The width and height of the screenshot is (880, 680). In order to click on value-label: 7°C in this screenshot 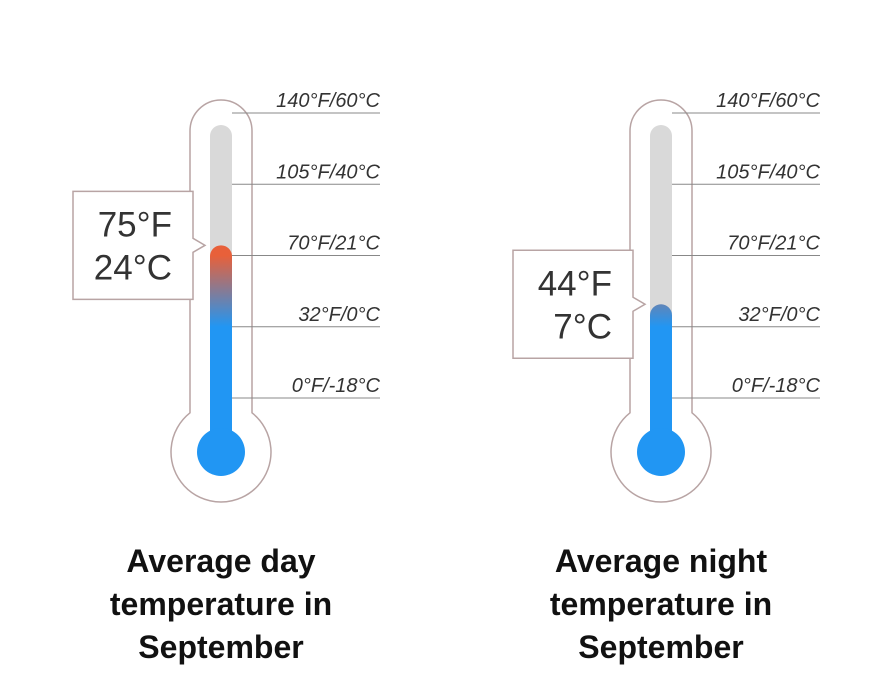, I will do `click(582, 326)`.